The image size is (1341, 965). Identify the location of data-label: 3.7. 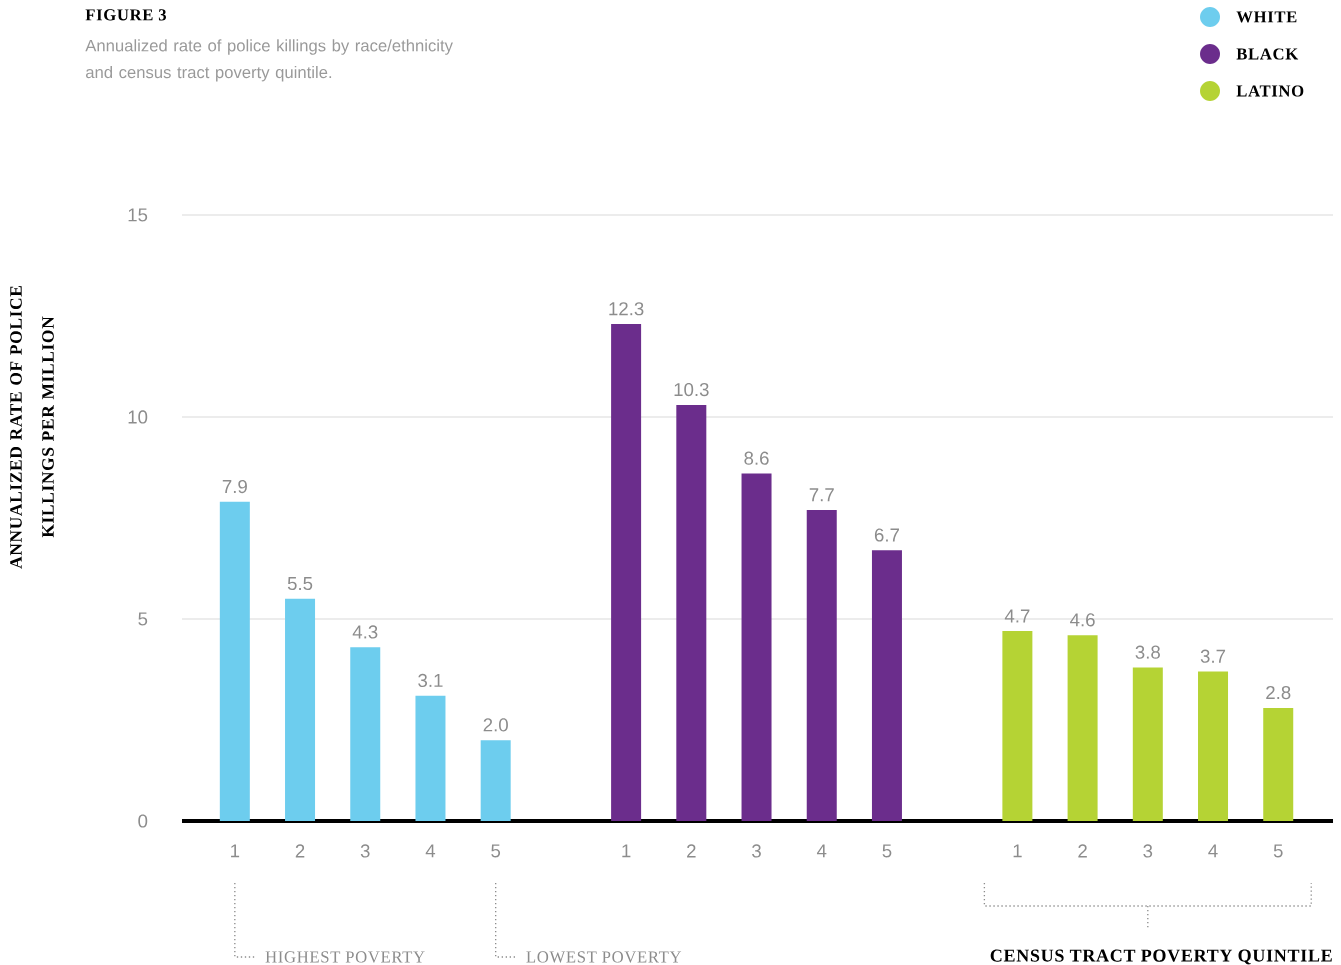
(1213, 656).